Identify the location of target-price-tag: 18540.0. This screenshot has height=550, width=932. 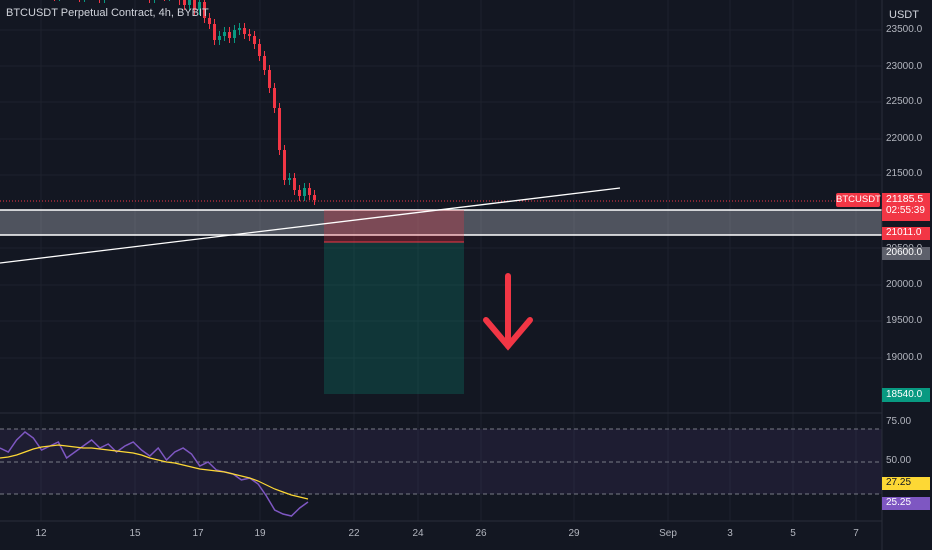
(906, 395).